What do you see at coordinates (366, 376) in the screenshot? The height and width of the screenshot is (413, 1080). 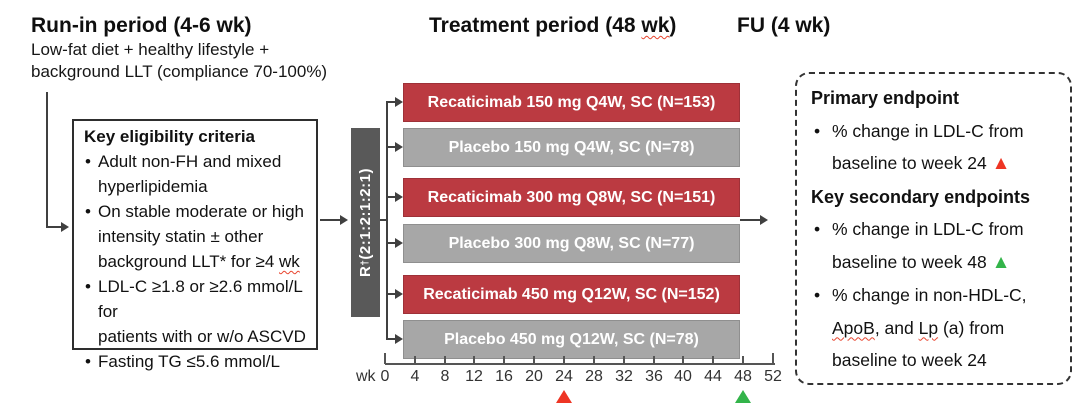 I see `axis-unit-label: wk` at bounding box center [366, 376].